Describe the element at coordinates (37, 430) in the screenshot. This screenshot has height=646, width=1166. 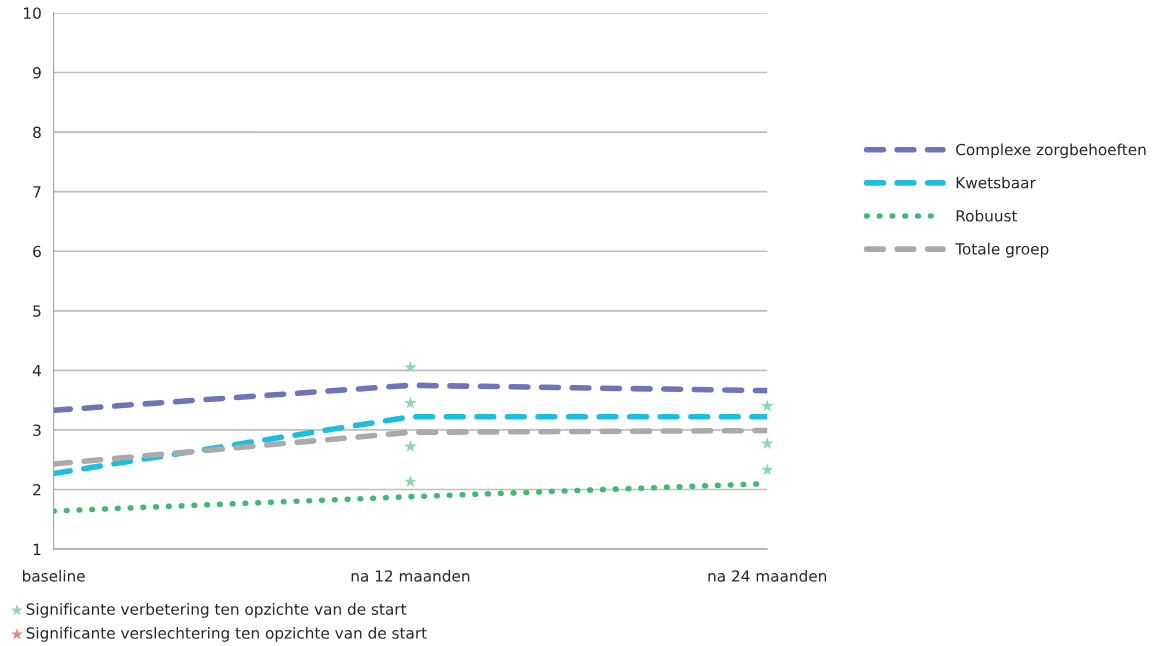
I see `y-tick-label: 3` at that location.